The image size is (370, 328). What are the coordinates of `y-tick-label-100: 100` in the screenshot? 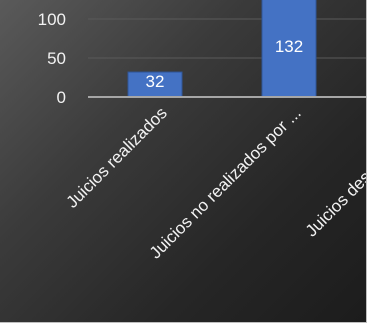 It's located at (52, 19).